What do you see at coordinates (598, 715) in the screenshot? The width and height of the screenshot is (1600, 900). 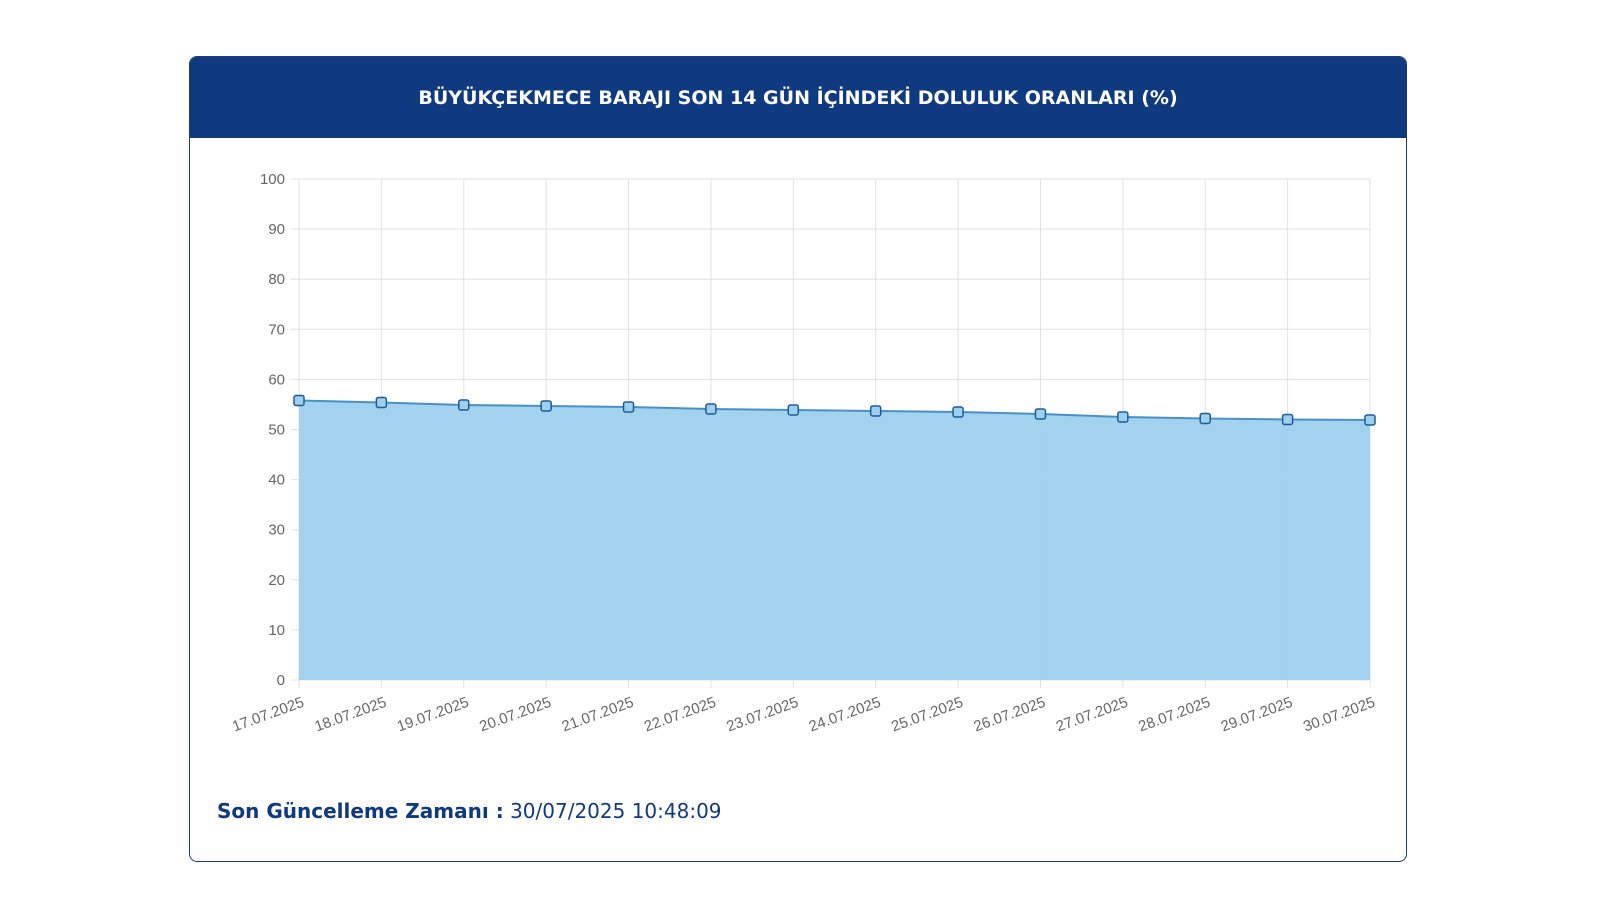 I see `x-tick-label: 21.07.2025` at bounding box center [598, 715].